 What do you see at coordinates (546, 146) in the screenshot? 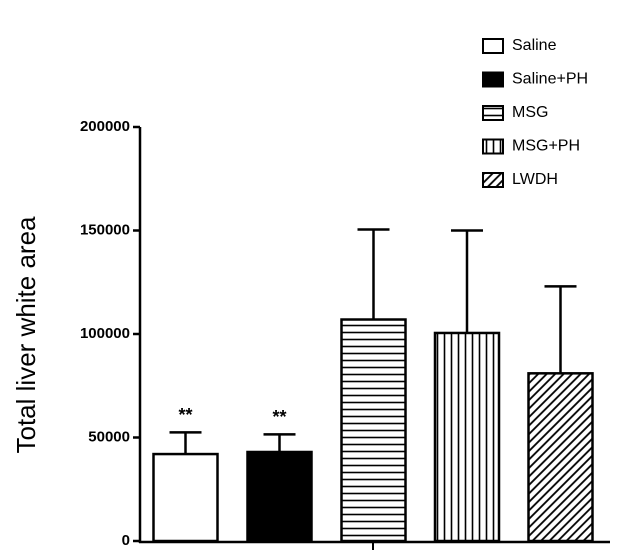
I see `legend-label: MSG+PH` at bounding box center [546, 146].